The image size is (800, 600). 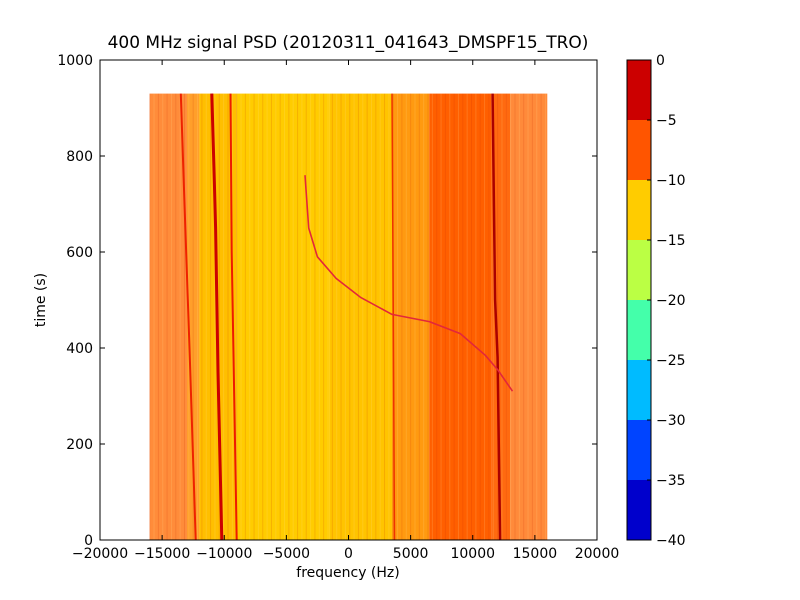 What do you see at coordinates (472, 554) in the screenshot?
I see `x-tick-label: 10000` at bounding box center [472, 554].